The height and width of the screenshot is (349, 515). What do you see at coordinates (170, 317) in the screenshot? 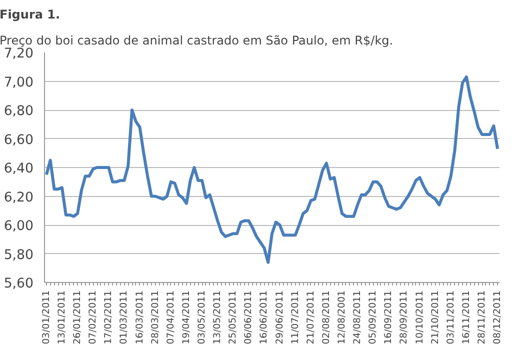
I see `x-tick-label: 07/04/2011` at bounding box center [170, 317].